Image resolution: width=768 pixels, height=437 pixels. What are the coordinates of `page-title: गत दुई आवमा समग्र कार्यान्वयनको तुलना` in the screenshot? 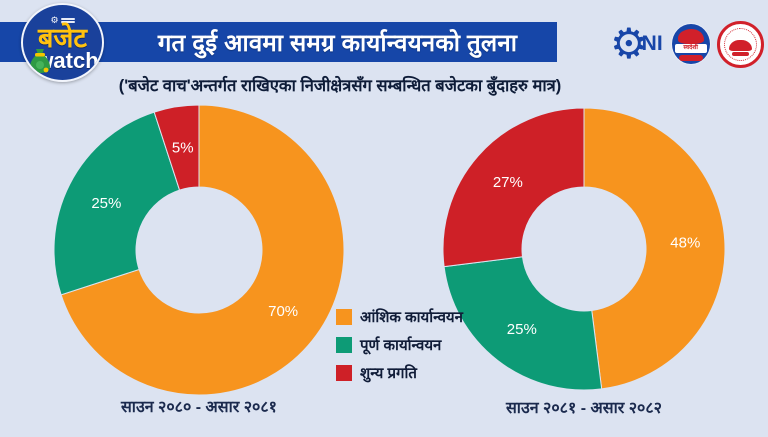 It's located at (337, 43).